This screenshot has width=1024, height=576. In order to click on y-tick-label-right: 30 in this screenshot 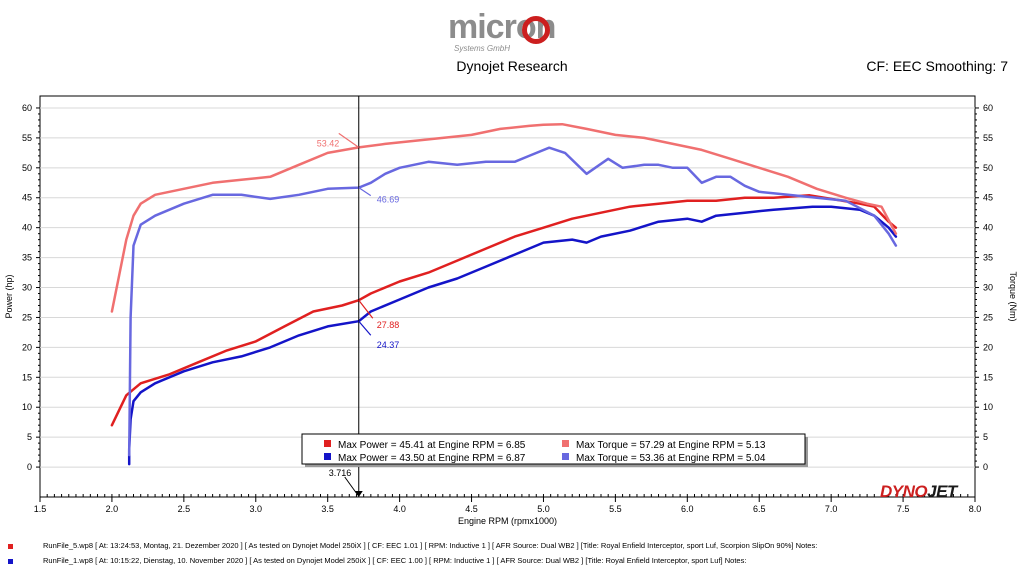, I will do `click(988, 288)`.